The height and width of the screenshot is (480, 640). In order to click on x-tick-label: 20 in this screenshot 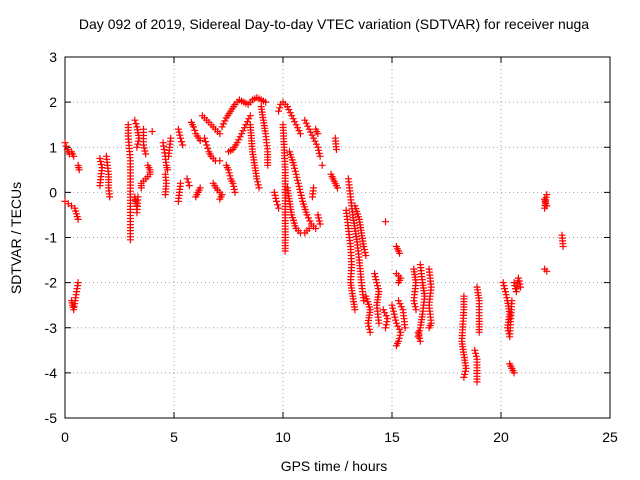, I will do `click(501, 437)`.